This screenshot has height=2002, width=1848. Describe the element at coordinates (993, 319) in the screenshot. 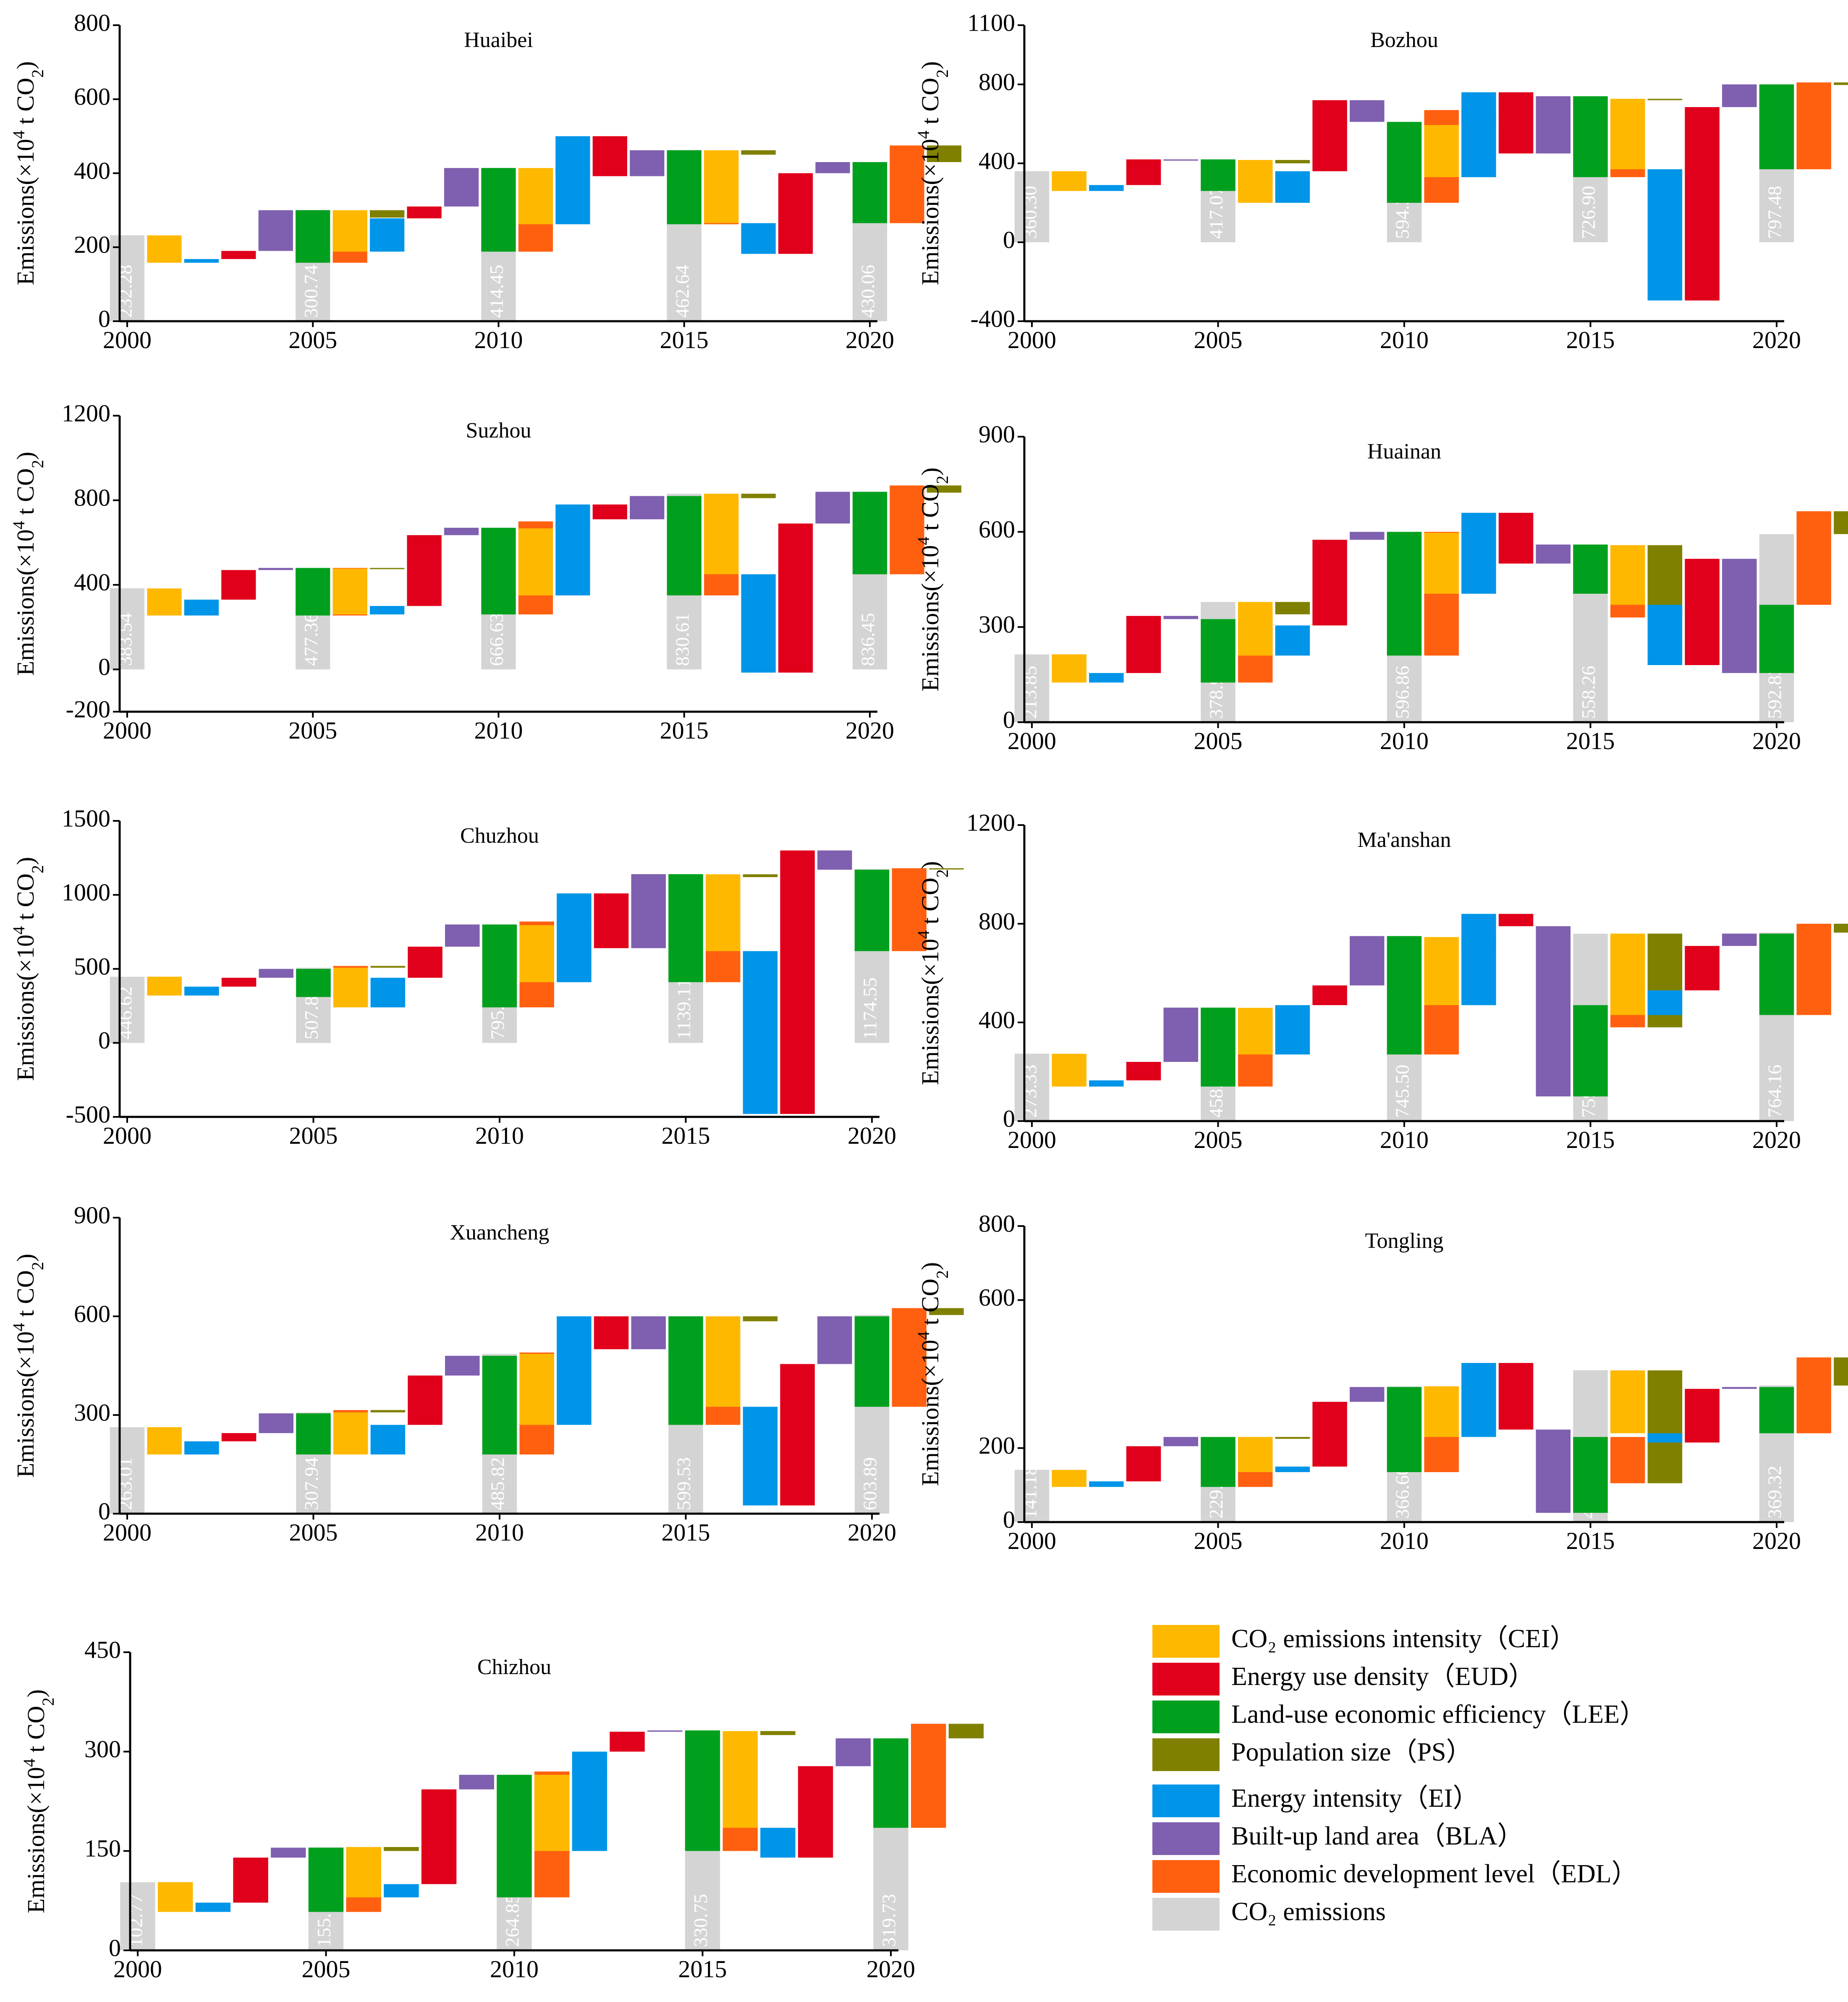

I see `y-tick-label: -400` at that location.